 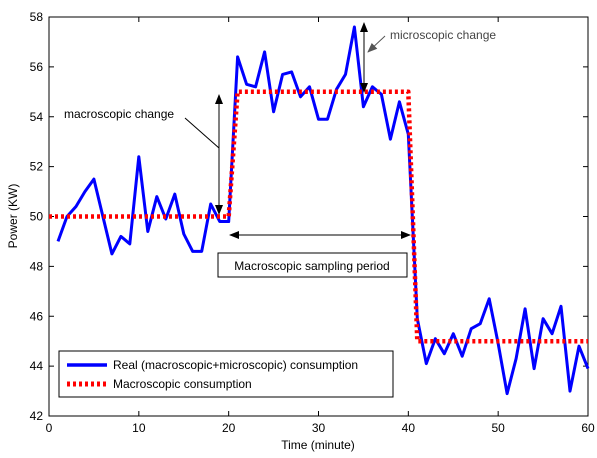 What do you see at coordinates (119, 114) in the screenshot?
I see `macroscopic-change-label: macroscopic change` at bounding box center [119, 114].